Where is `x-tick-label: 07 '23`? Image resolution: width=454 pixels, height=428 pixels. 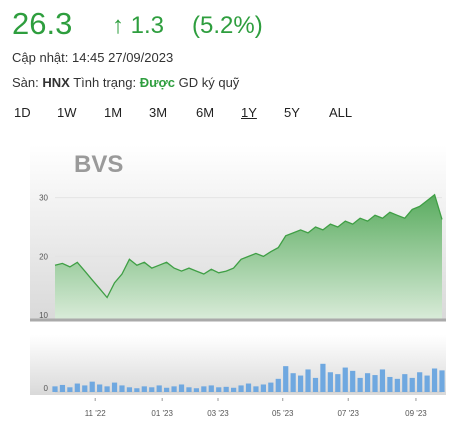 x-tick-label: 07 '23 is located at coordinates (348, 413).